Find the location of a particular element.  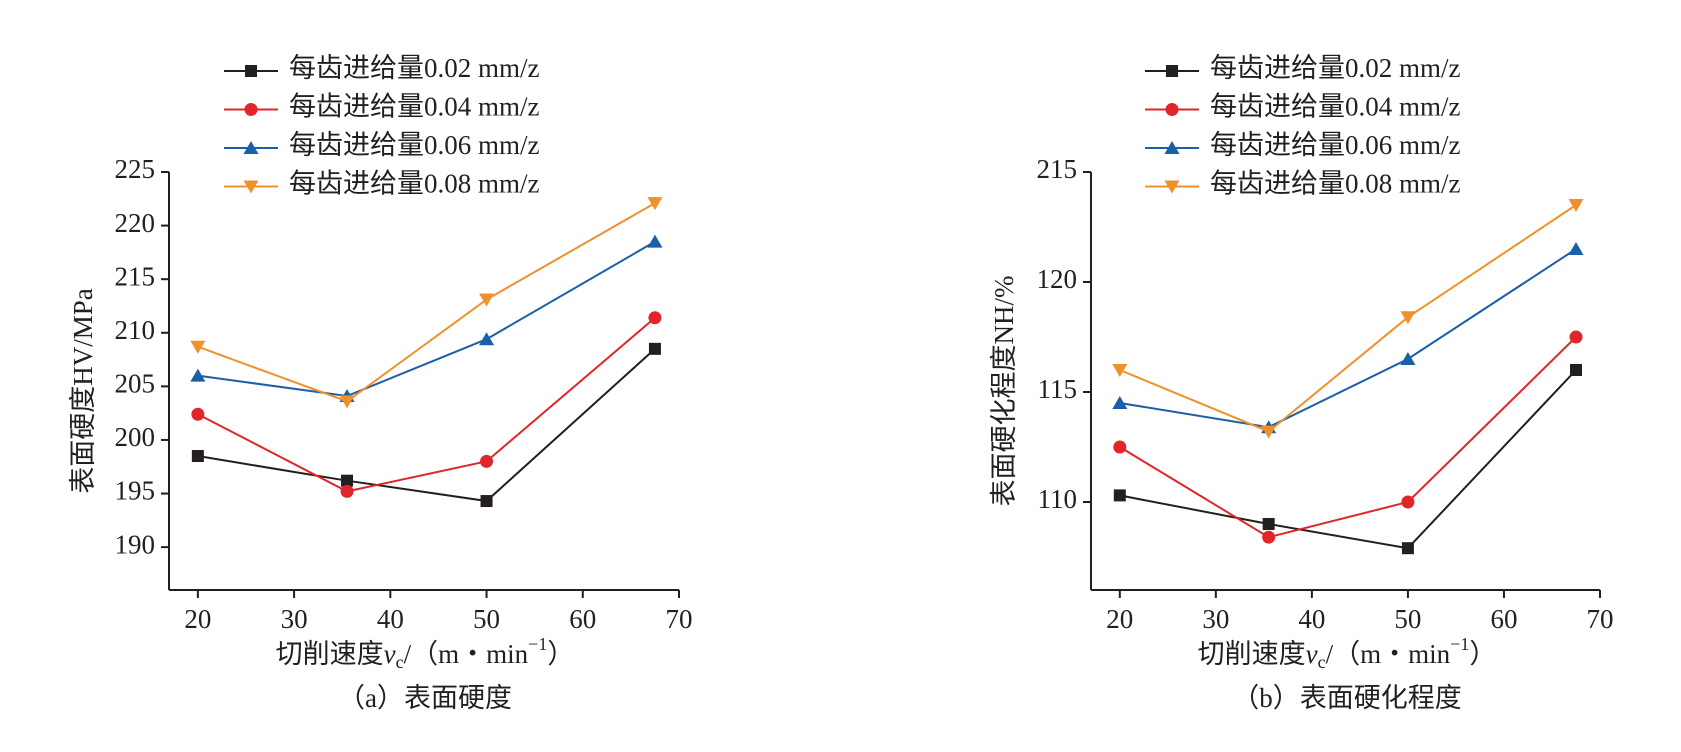

y-tick-label: 195 is located at coordinates (135, 491).